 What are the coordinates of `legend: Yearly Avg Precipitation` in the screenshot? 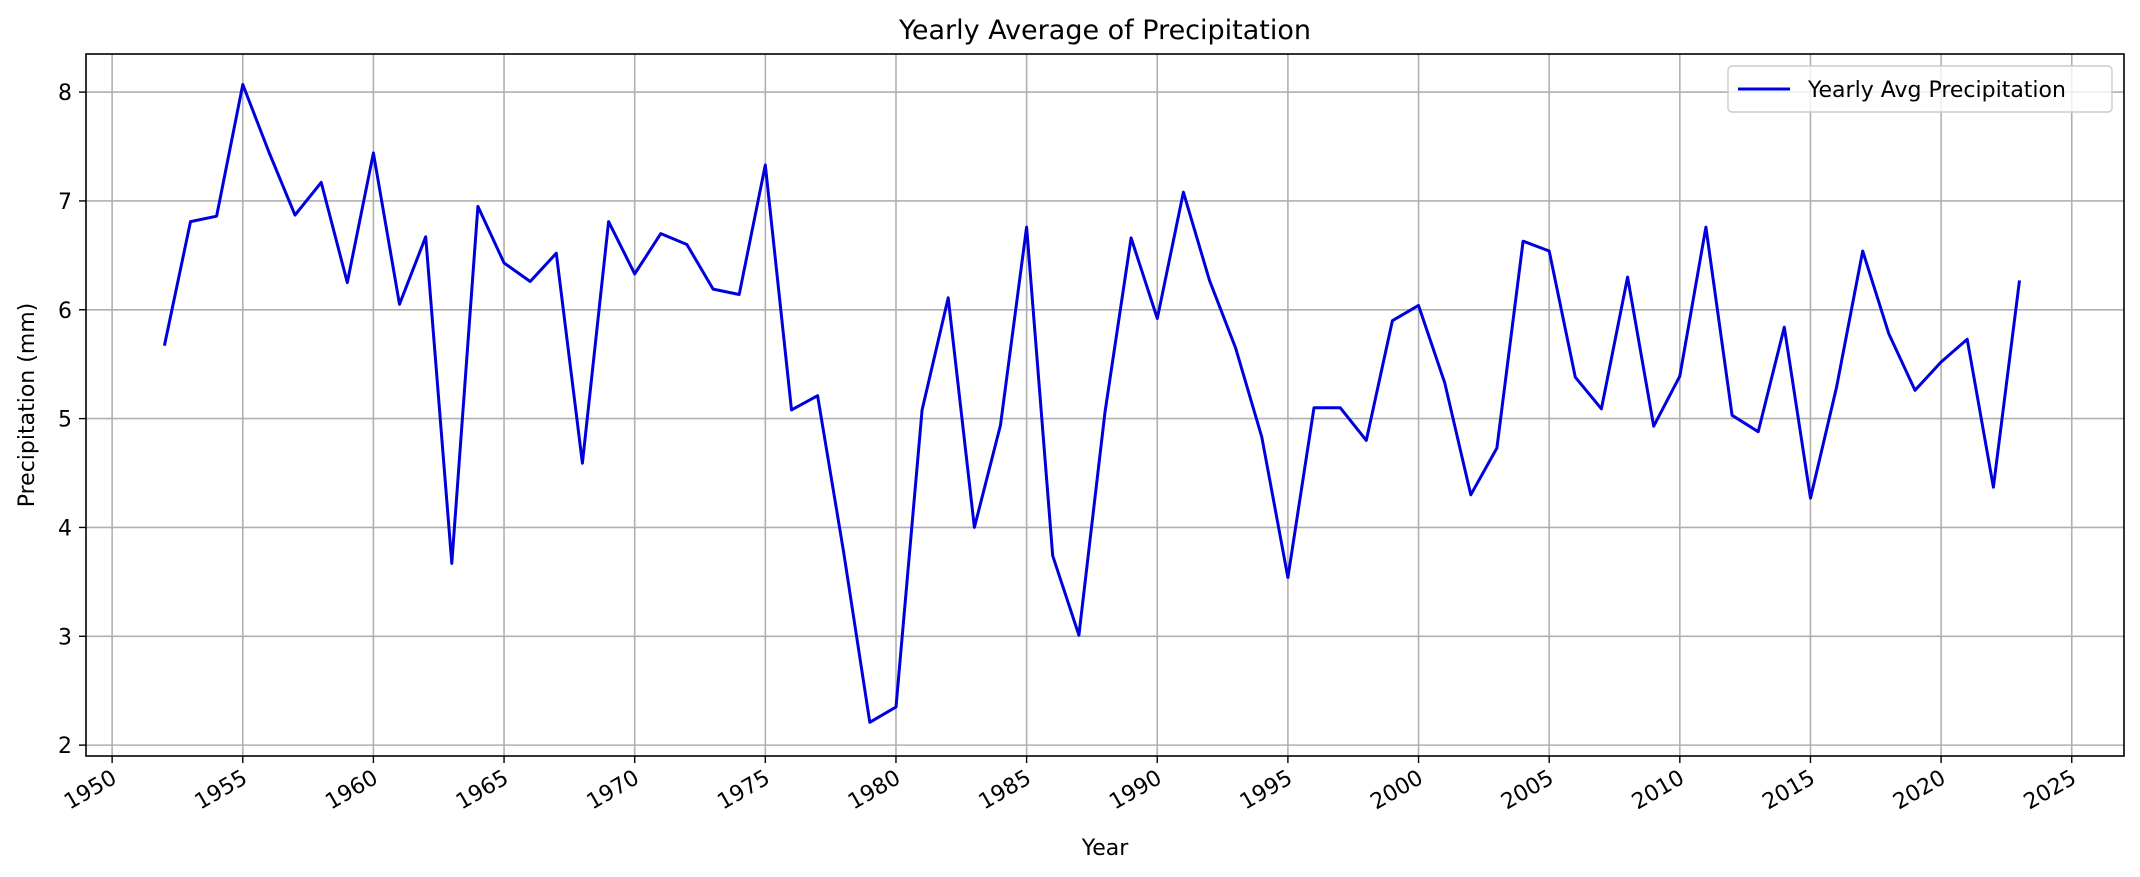 It's located at (1920, 89).